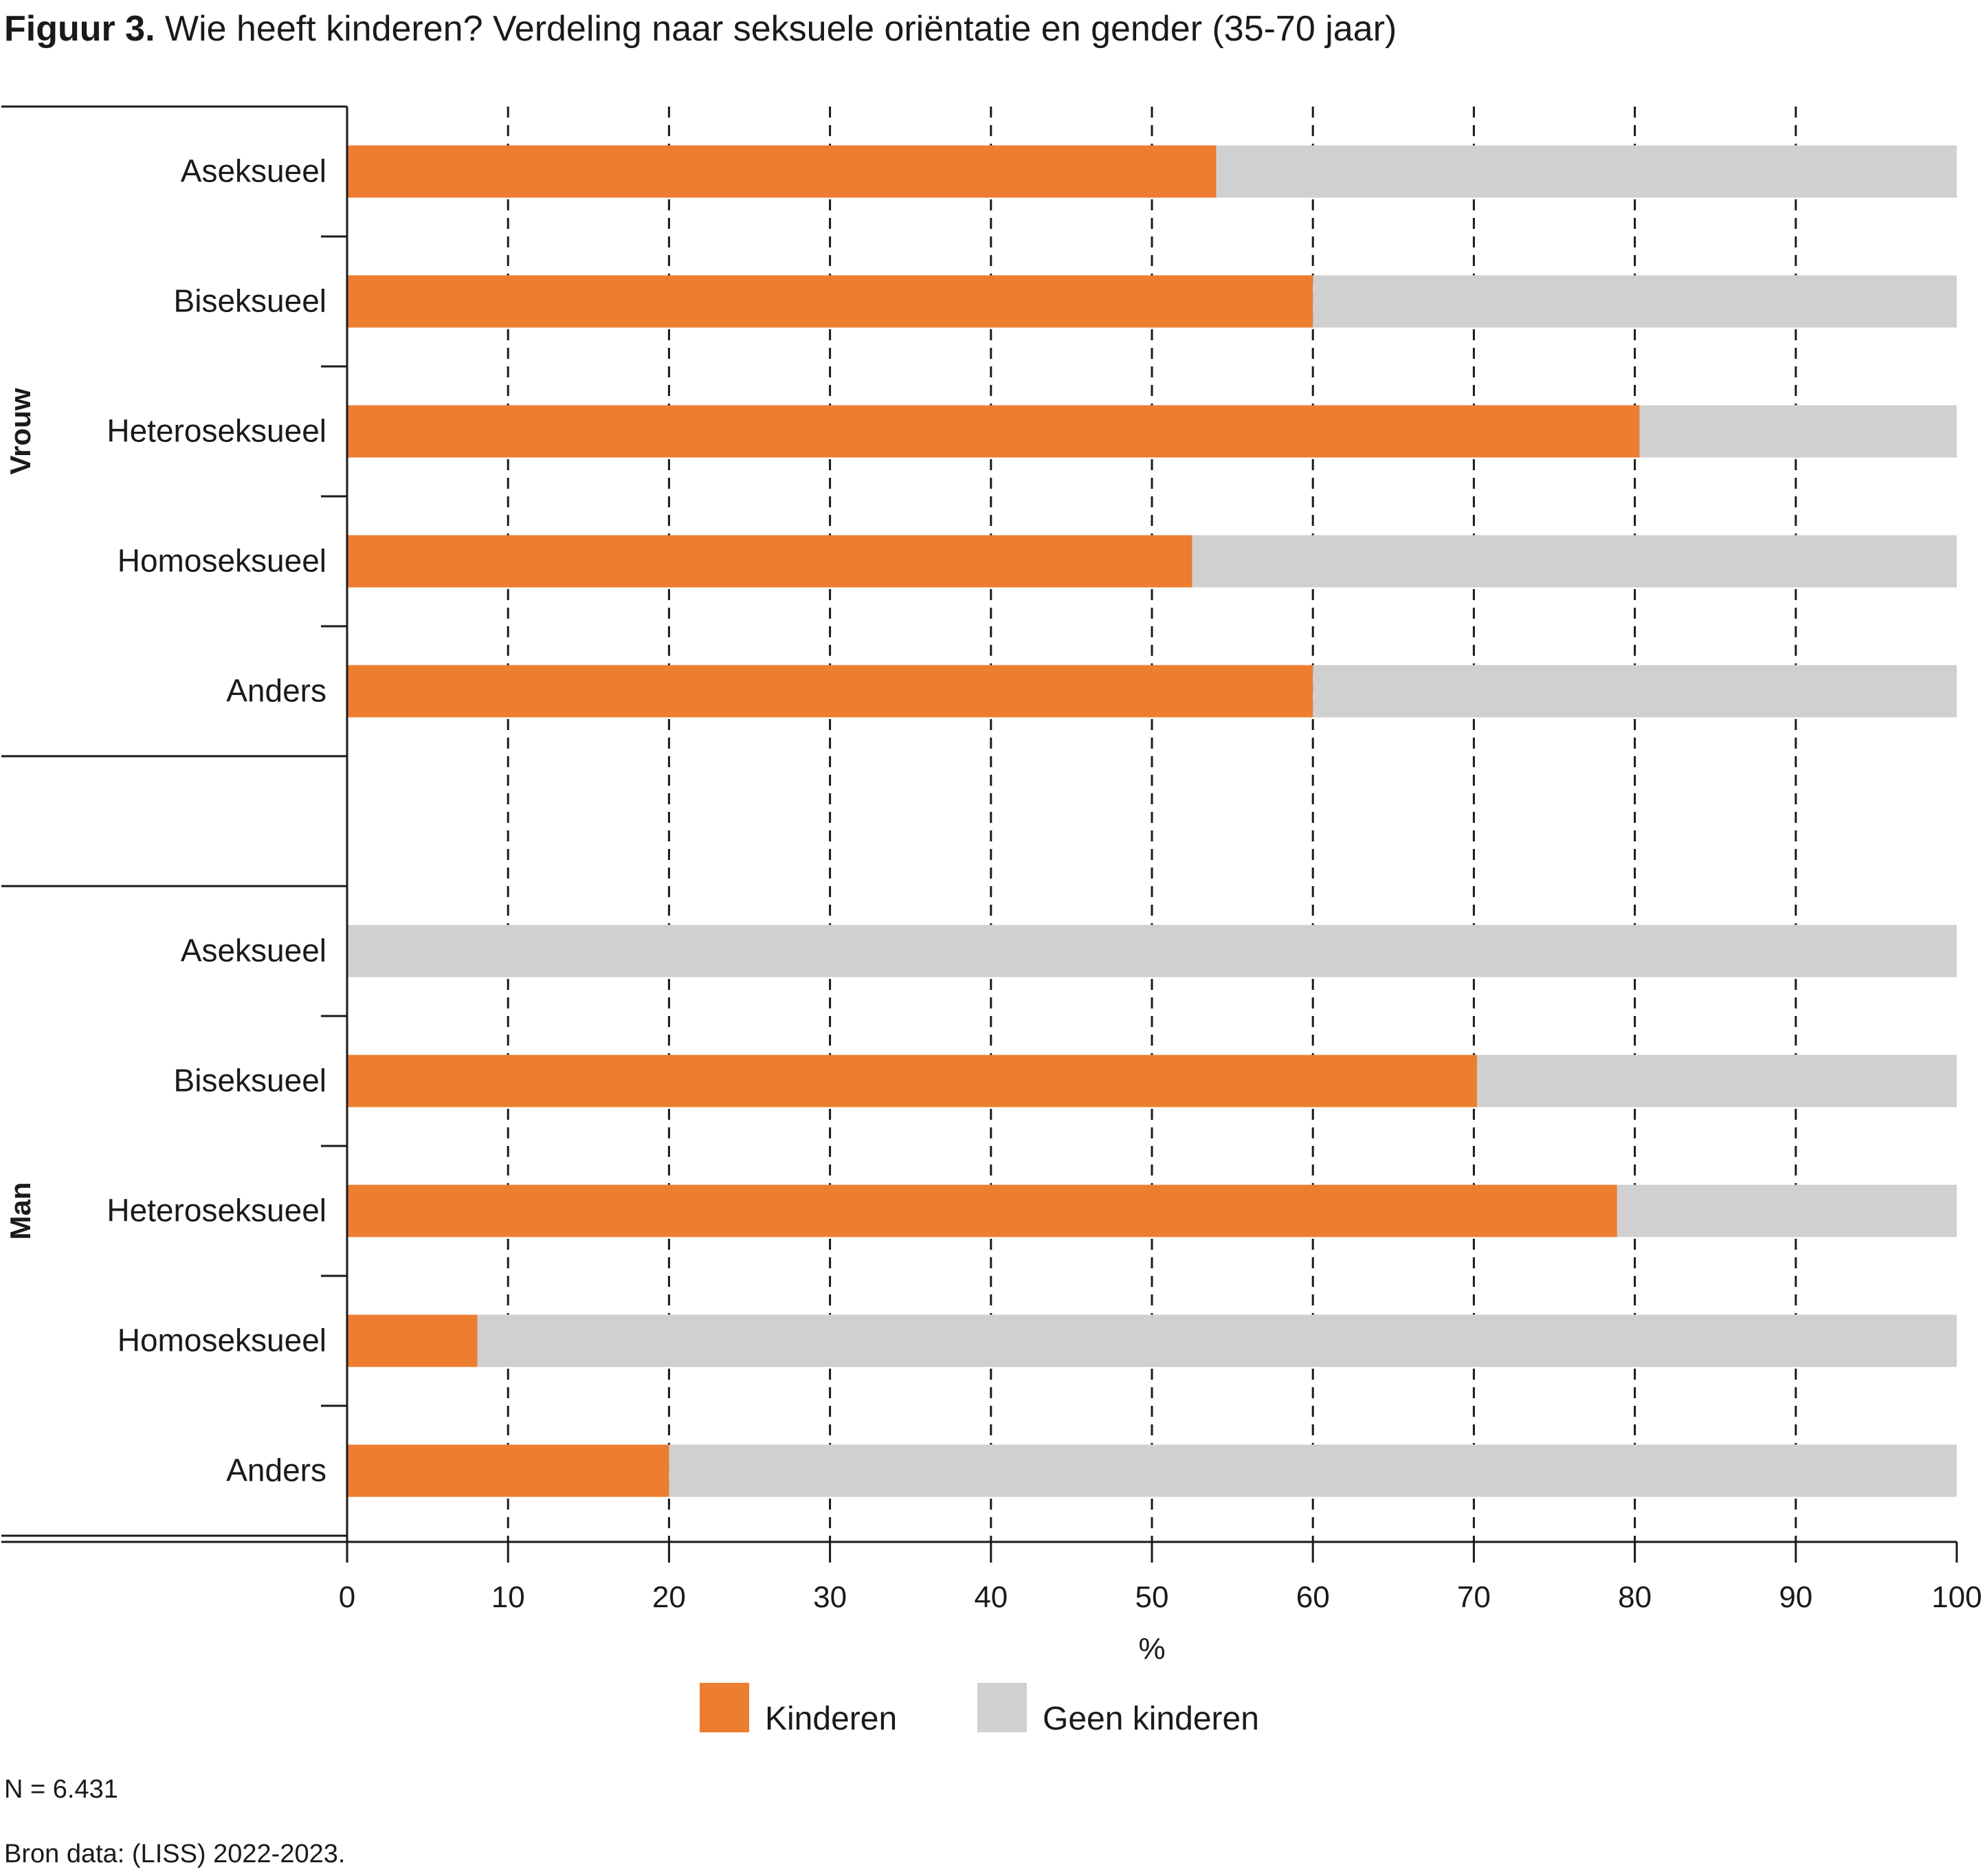 This screenshot has width=1987, height=1876. I want to click on legend-label-kinderen: Kinderen, so click(831, 1719).